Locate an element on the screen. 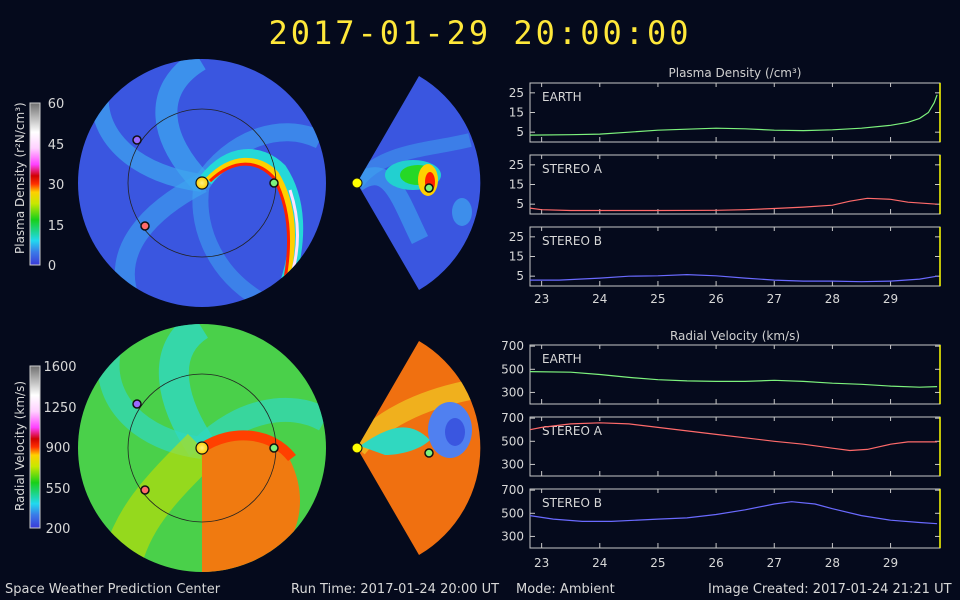 This screenshot has width=960, height=600. velocity-tick: 1600 is located at coordinates (59, 367).